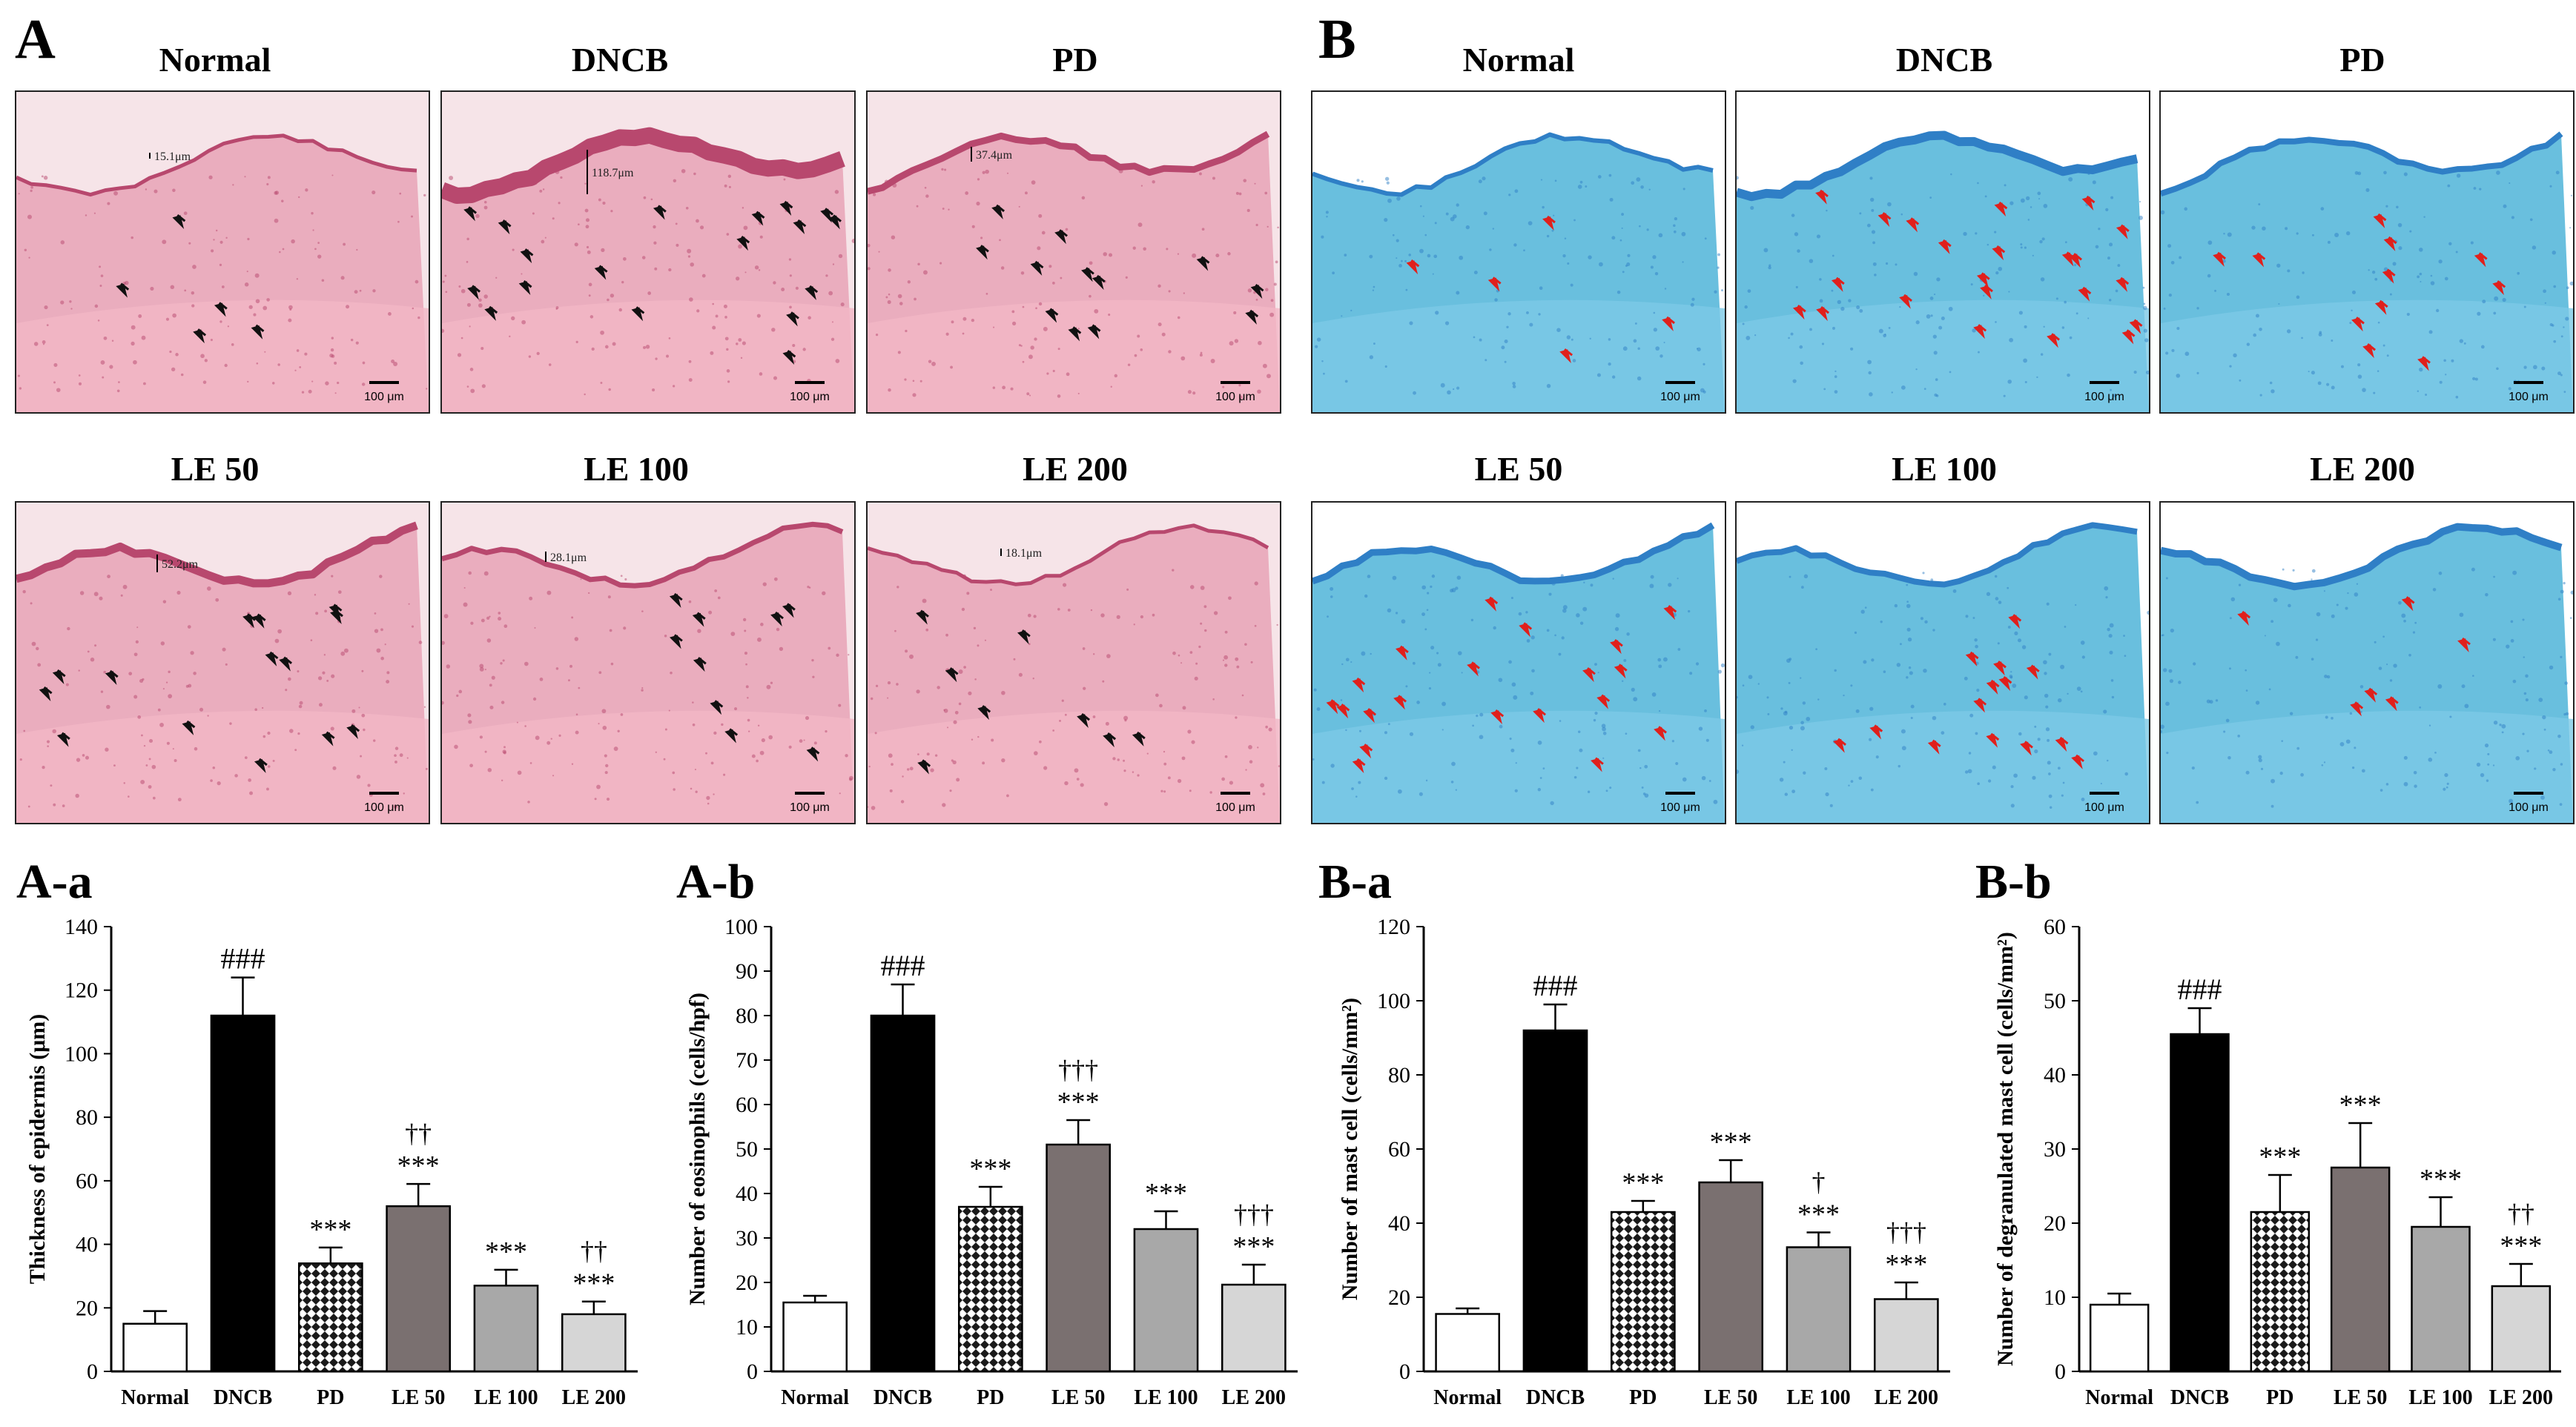 Image resolution: width=2576 pixels, height=1427 pixels. Describe the element at coordinates (180, 565) in the screenshot. I see `measurement-label: 52.2μm` at that location.